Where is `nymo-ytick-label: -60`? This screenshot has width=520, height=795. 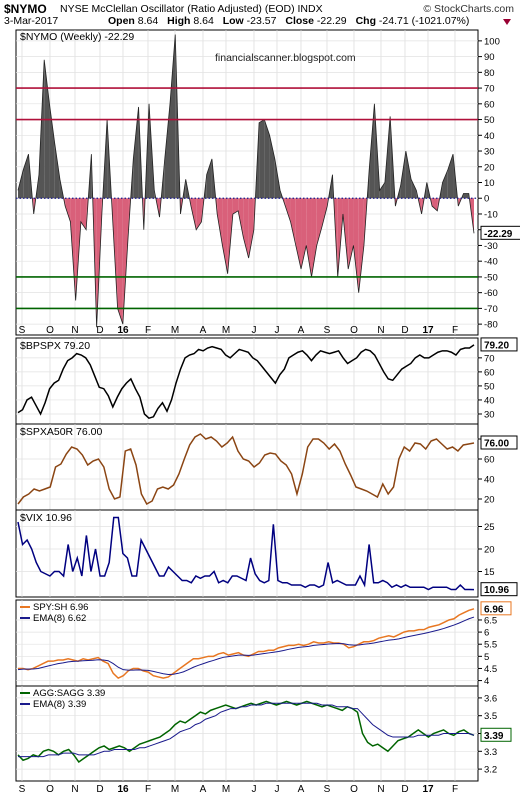
nymo-ytick-label: -60 is located at coordinates (491, 293).